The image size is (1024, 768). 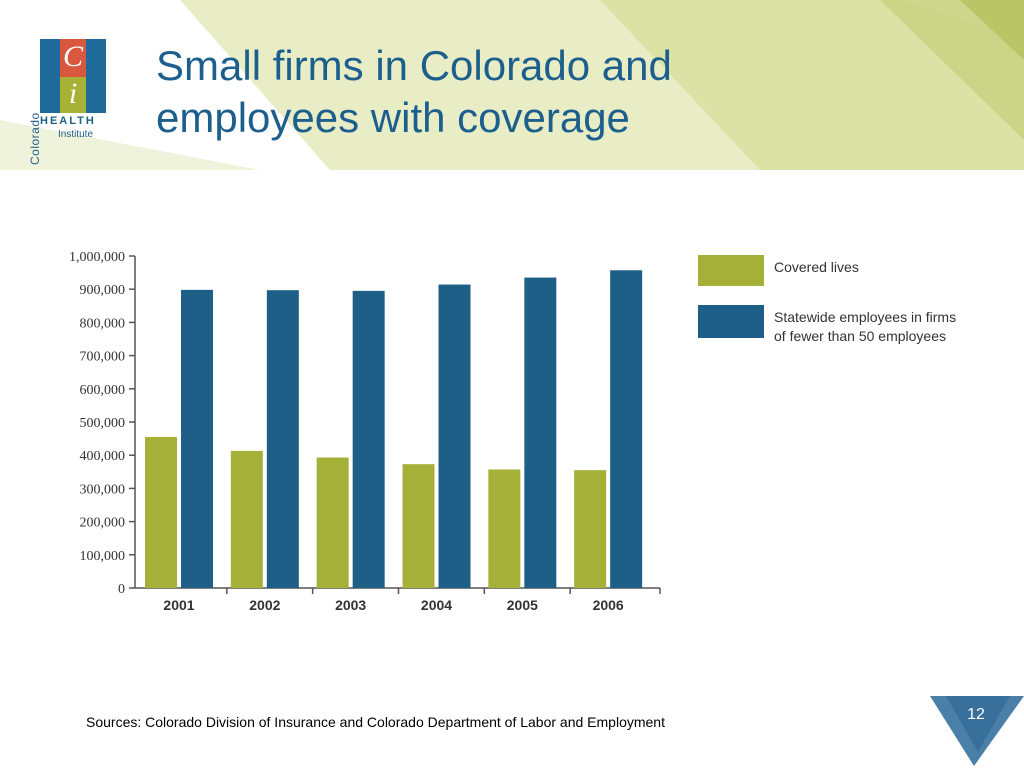 I want to click on x-tick-label: 2002, so click(x=264, y=605).